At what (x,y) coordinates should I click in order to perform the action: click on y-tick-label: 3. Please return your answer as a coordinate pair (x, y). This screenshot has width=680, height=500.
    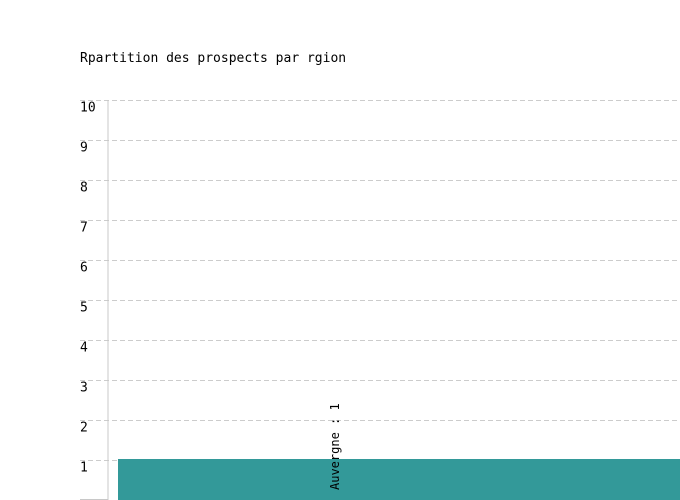
    Looking at the image, I should click on (84, 388).